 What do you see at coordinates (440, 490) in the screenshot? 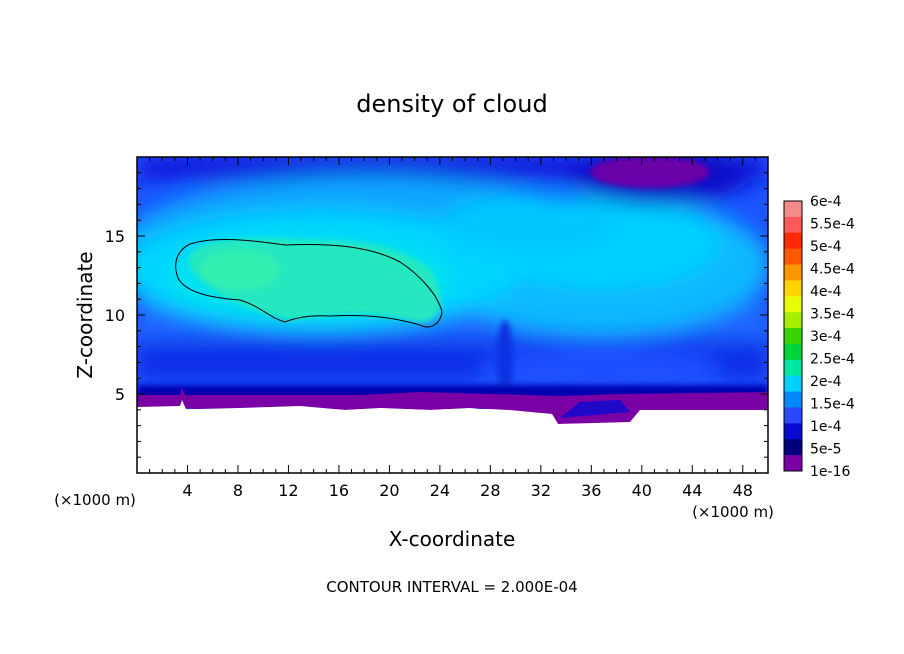
I see `x-tick-label: 24` at bounding box center [440, 490].